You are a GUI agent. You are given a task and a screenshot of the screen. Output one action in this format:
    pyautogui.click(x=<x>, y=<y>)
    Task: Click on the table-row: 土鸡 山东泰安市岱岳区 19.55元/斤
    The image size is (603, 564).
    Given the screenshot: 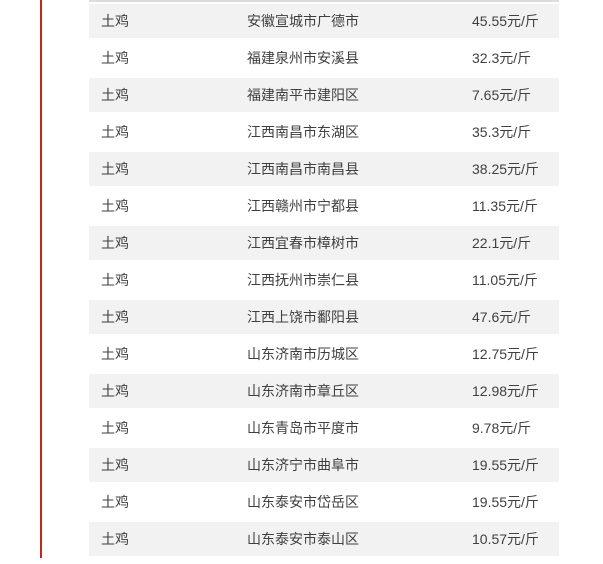 What is the action you would take?
    pyautogui.click(x=324, y=503)
    